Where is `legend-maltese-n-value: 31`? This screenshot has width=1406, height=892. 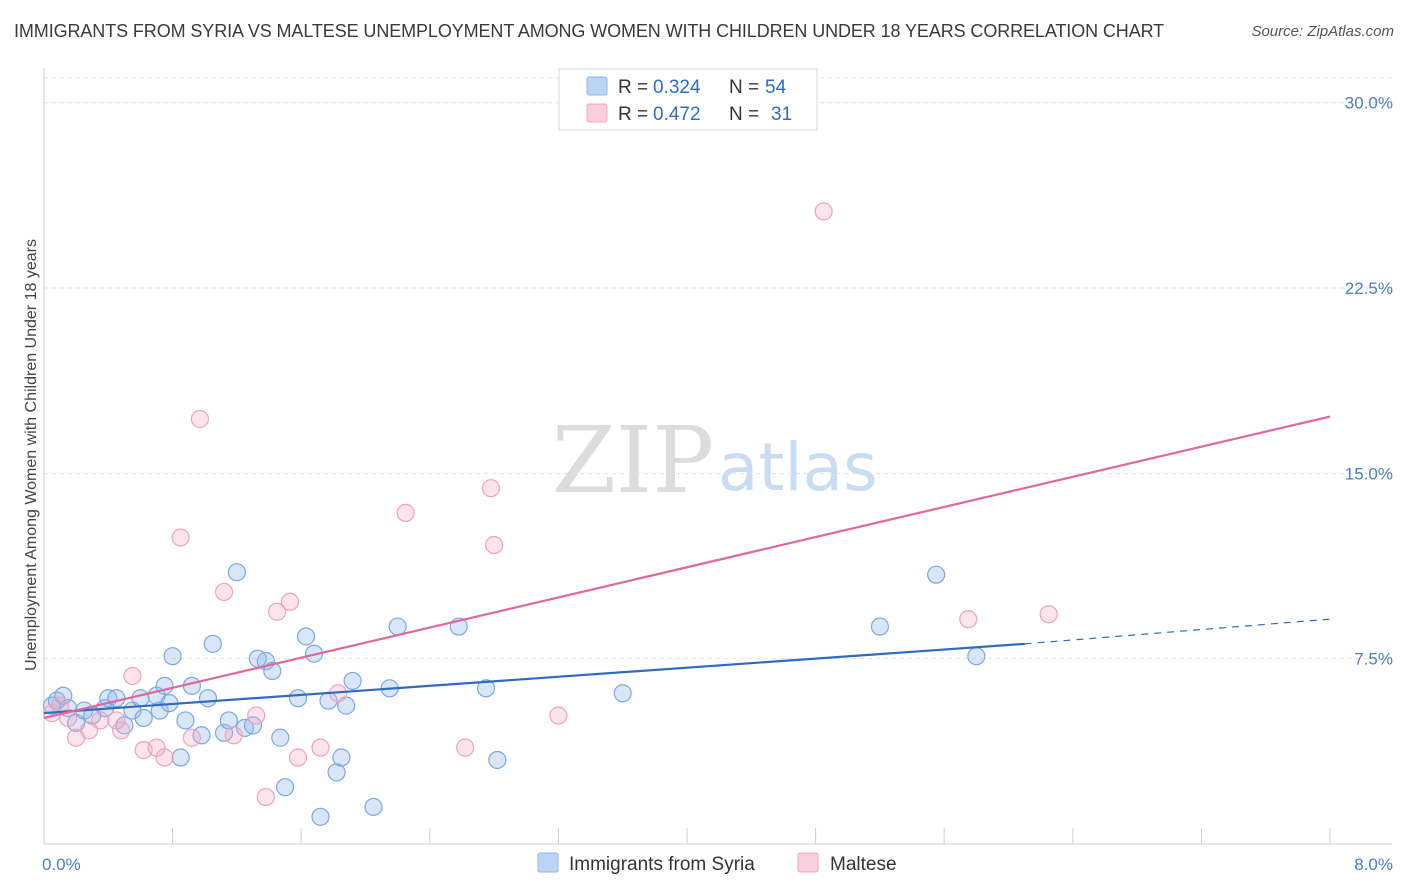 legend-maltese-n-value: 31 is located at coordinates (781, 114).